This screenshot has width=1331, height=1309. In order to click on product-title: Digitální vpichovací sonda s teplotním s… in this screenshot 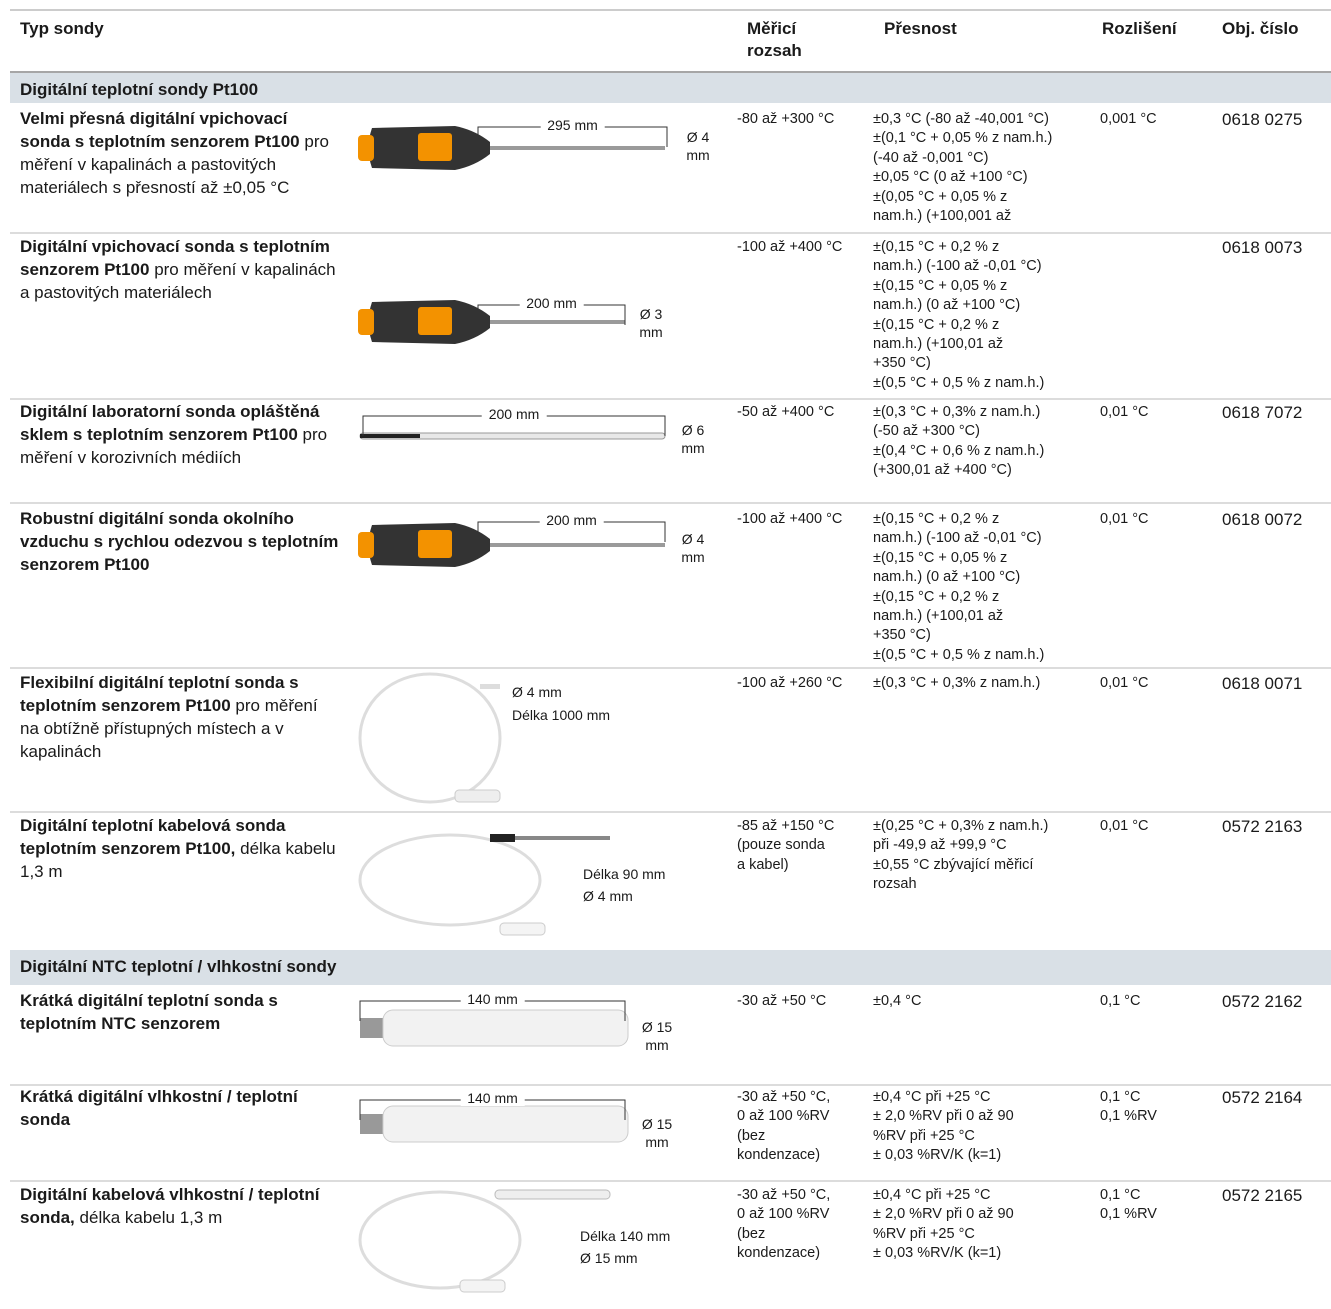, I will do `click(175, 258)`.